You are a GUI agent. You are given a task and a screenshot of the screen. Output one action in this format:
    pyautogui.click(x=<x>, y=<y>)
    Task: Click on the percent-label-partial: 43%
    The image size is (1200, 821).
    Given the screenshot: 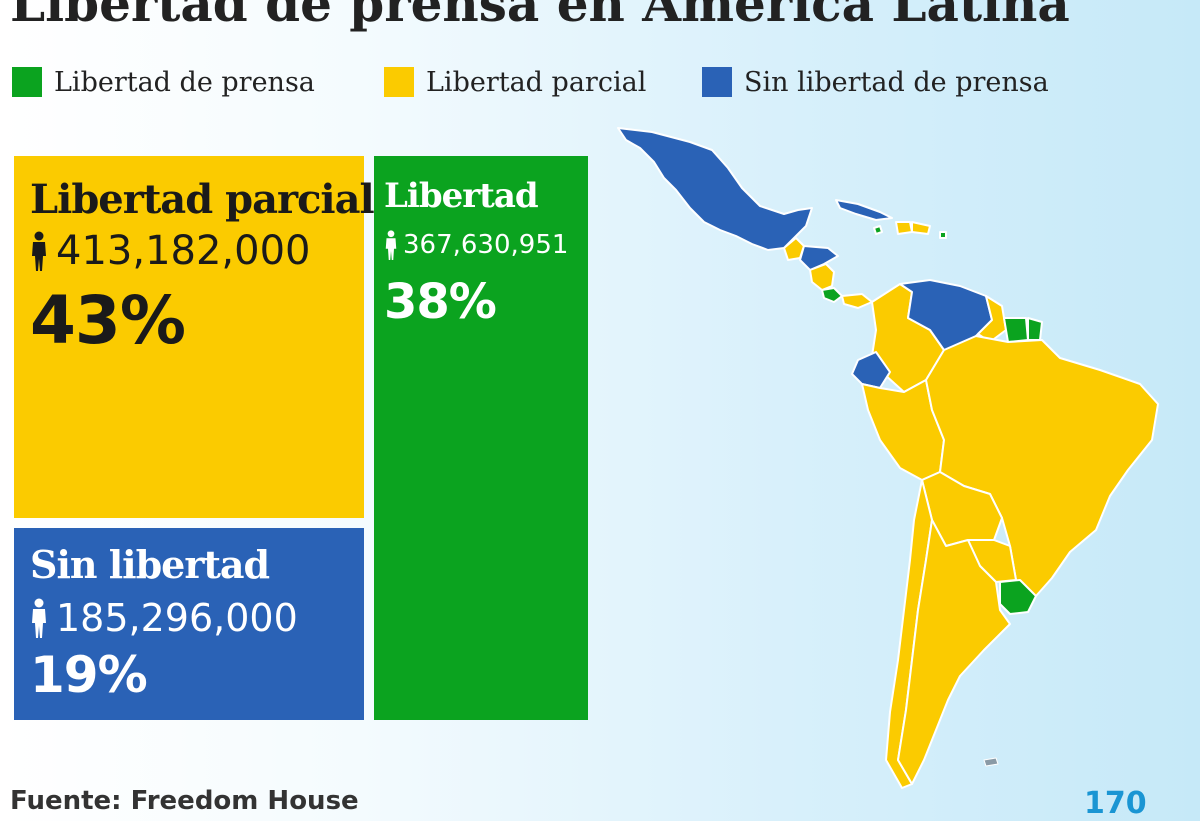 What is the action you would take?
    pyautogui.click(x=108, y=320)
    